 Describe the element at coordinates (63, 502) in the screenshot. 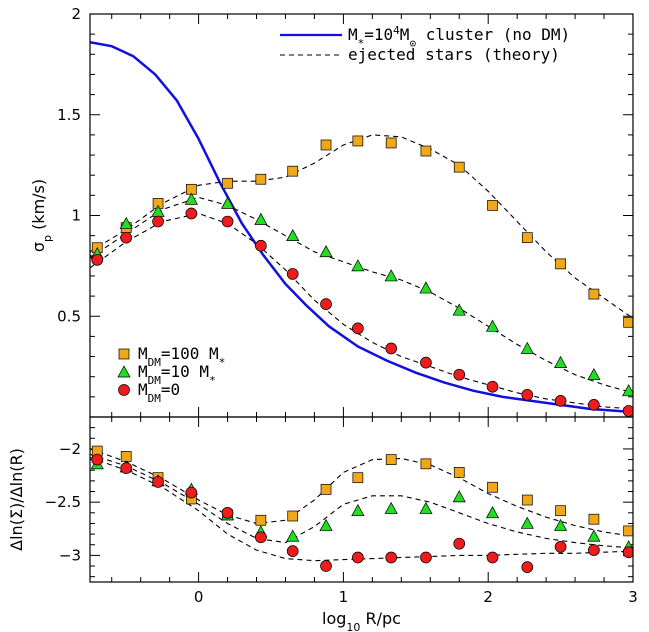

I see `y-tick-label: −2.5` at that location.